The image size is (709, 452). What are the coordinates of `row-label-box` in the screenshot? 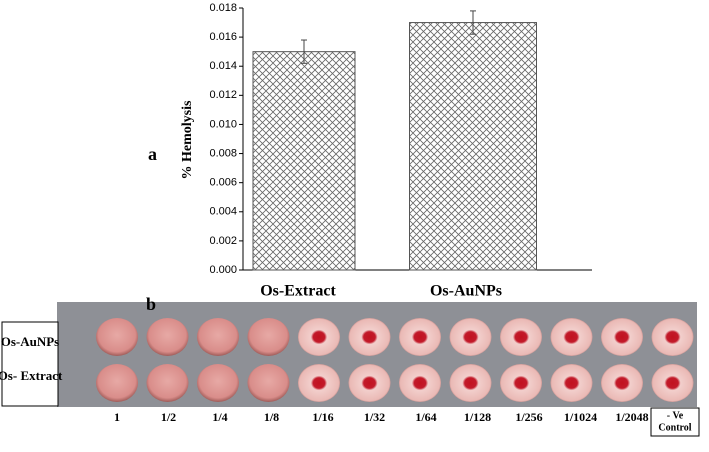 It's located at (30, 364).